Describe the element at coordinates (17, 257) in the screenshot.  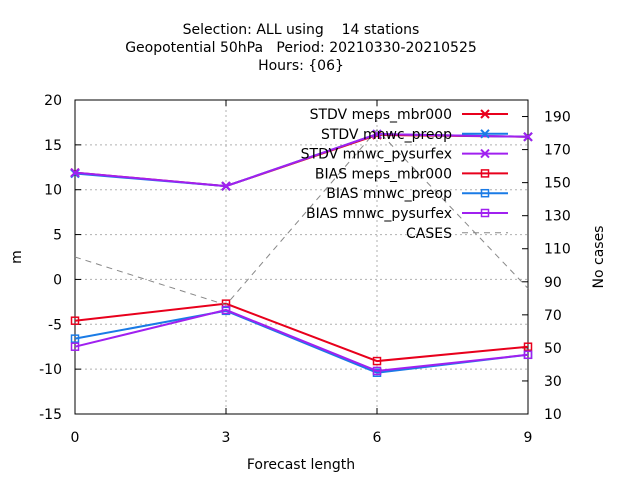
I see `y-axis-label: m` at that location.